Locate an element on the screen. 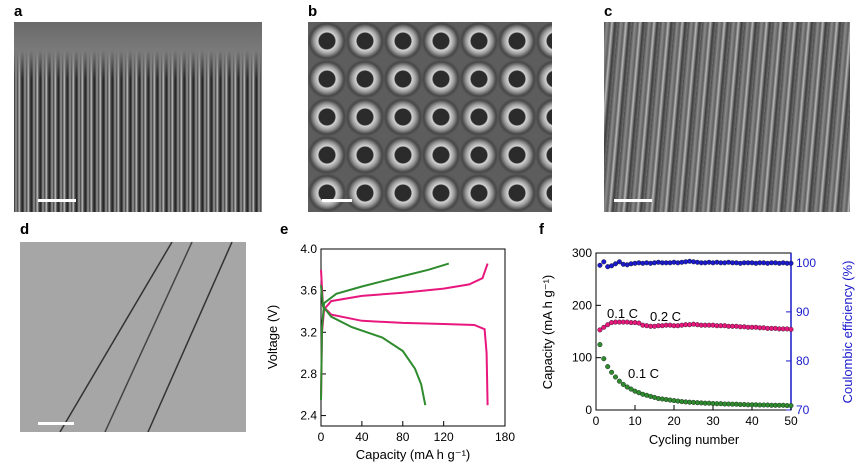 This screenshot has width=865, height=471. y-right-tick-label: 100 is located at coordinates (806, 263).